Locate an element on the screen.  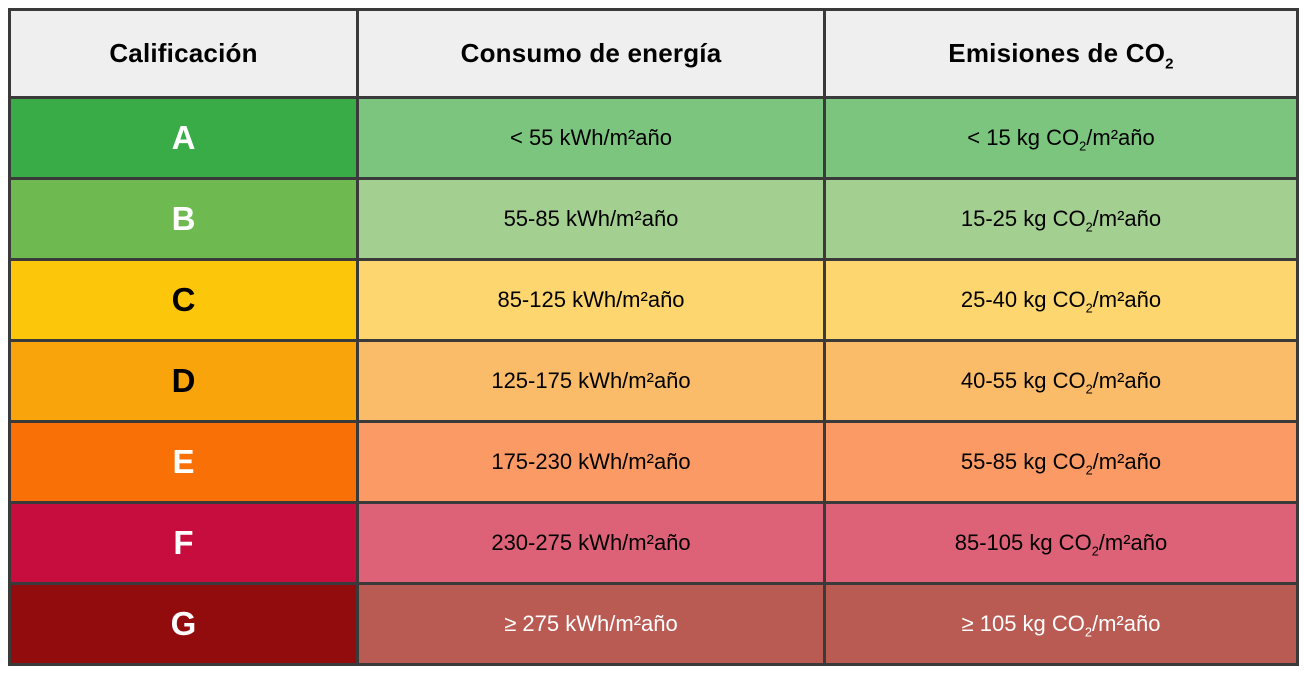
emissions-value-prefix: 40-55 kg CO is located at coordinates (1023, 380).